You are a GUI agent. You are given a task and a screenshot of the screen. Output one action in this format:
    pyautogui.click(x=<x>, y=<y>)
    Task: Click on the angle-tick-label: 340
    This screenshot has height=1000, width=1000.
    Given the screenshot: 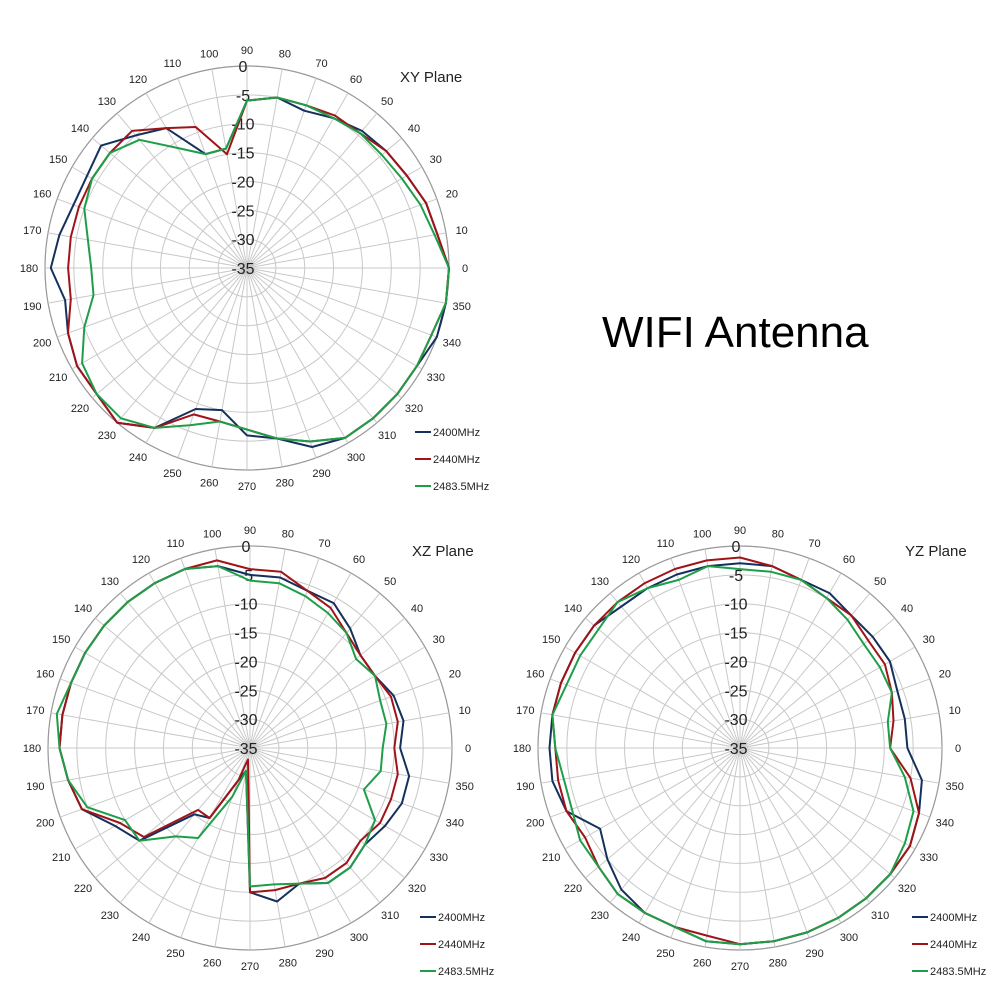 What is the action you would take?
    pyautogui.click(x=945, y=824)
    